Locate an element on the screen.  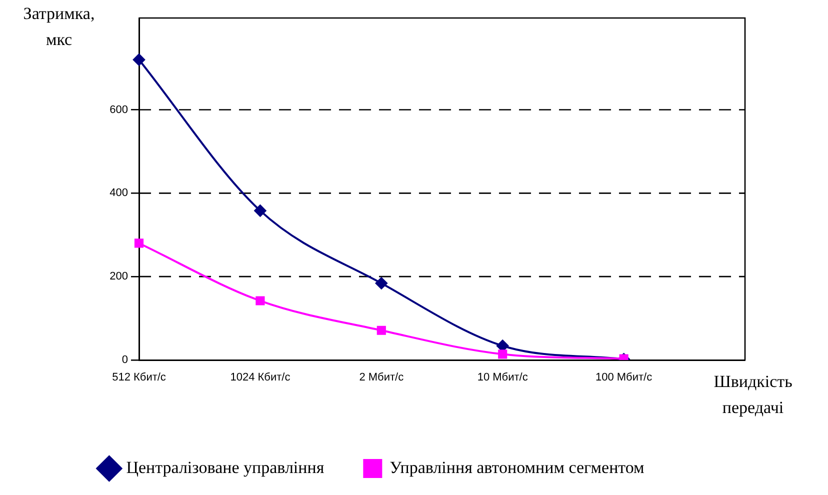
legend-label: Централізоване управління is located at coordinates (225, 467).